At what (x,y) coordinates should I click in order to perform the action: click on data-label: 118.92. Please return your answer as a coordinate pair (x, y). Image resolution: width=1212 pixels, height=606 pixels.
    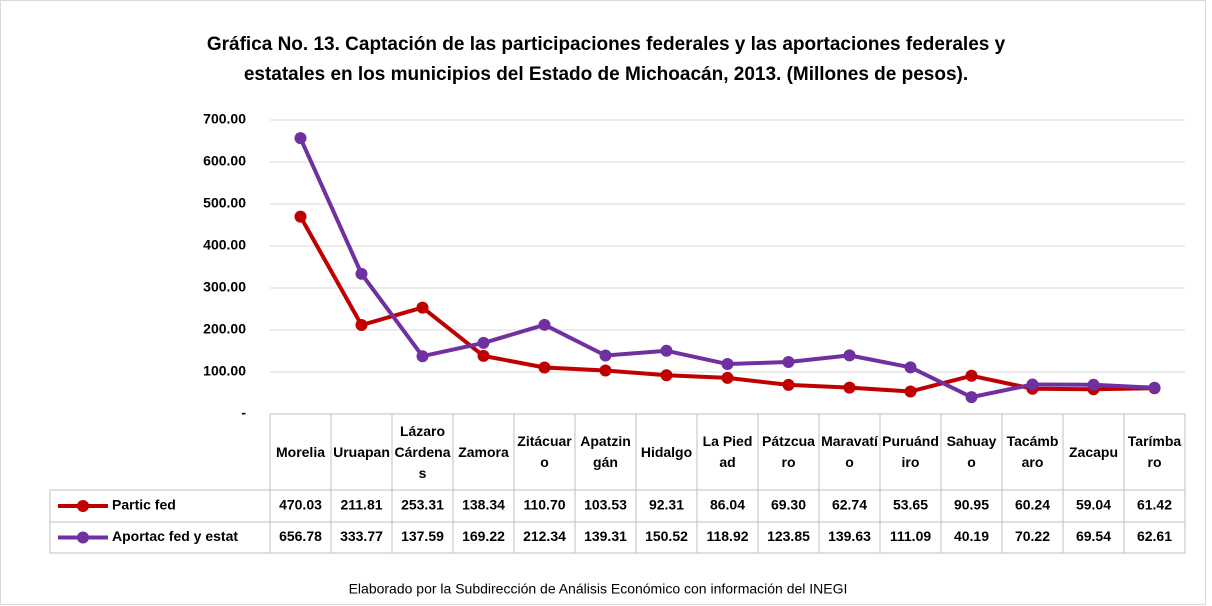
    Looking at the image, I should click on (727, 536).